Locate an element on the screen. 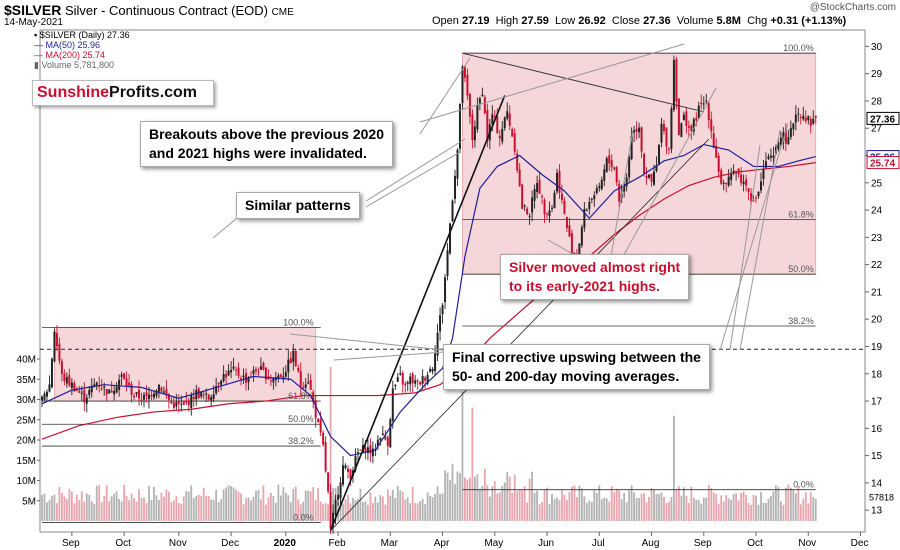  volume-tick-label: 40M is located at coordinates (26, 360).